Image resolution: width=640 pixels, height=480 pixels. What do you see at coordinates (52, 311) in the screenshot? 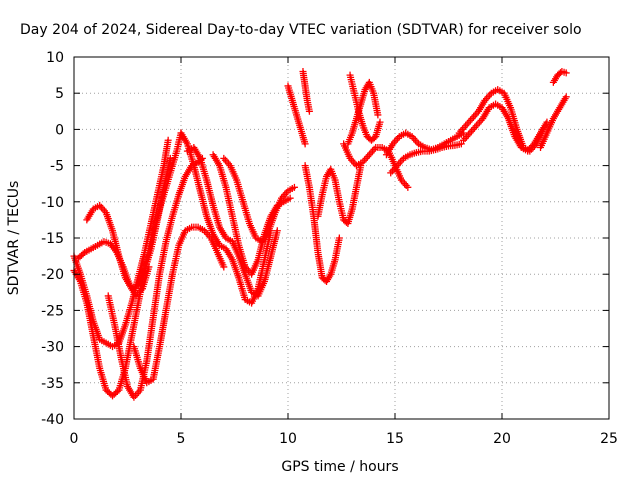
I see `y-tick-label: -25` at bounding box center [52, 311].